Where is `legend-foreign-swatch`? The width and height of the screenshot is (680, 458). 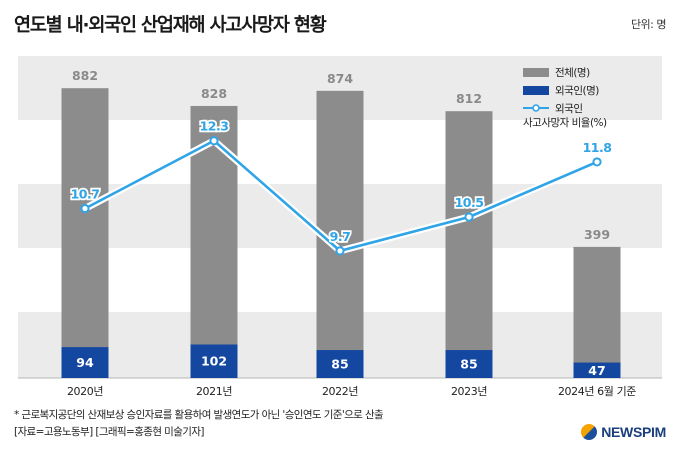
legend-foreign-swatch is located at coordinates (536, 90).